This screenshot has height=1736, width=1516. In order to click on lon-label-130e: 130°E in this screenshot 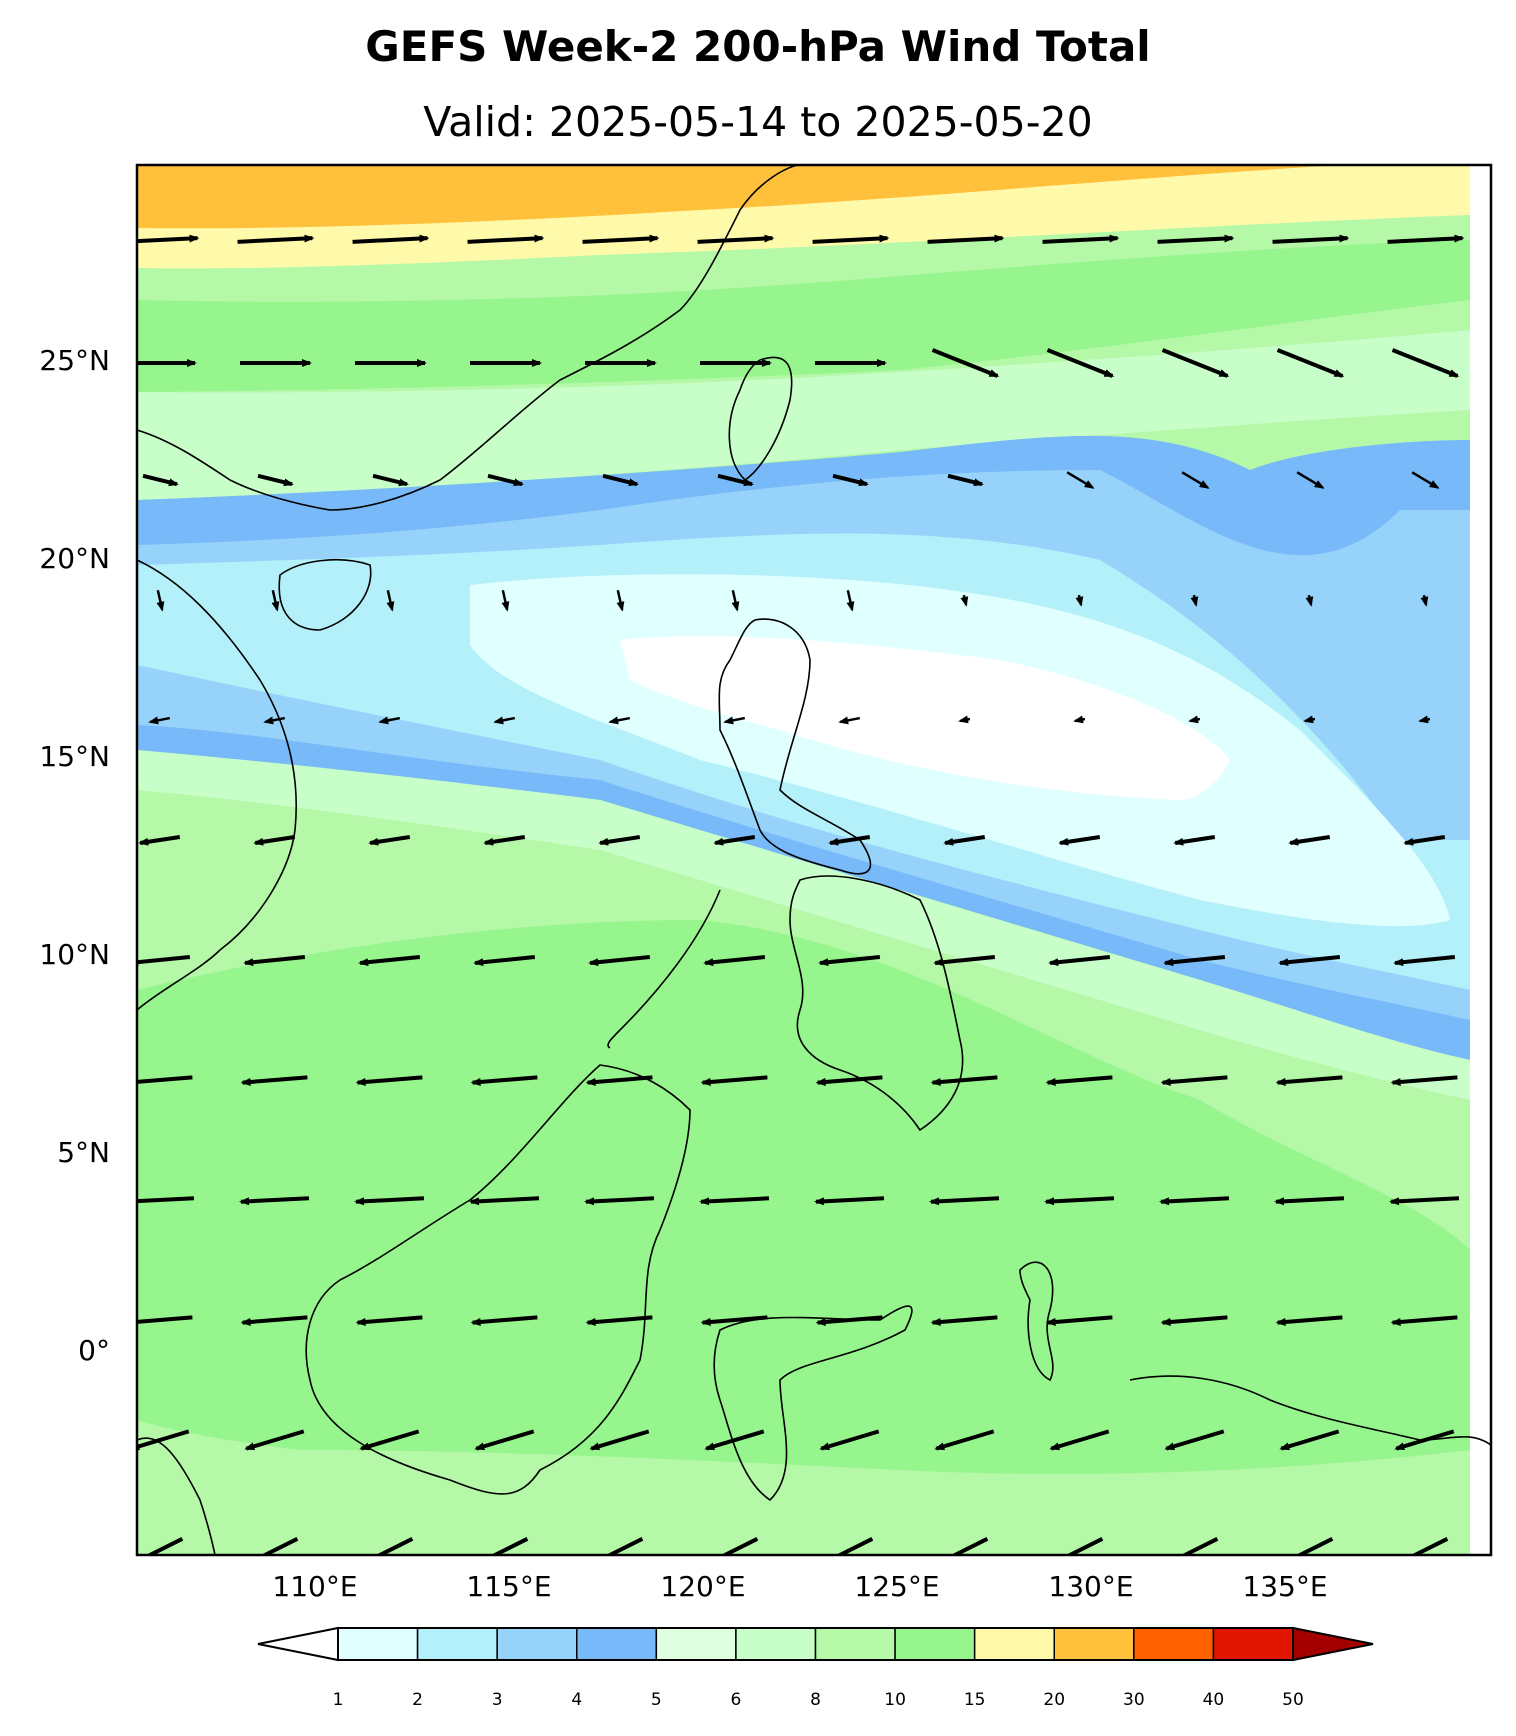, I will do `click(1091, 1586)`.